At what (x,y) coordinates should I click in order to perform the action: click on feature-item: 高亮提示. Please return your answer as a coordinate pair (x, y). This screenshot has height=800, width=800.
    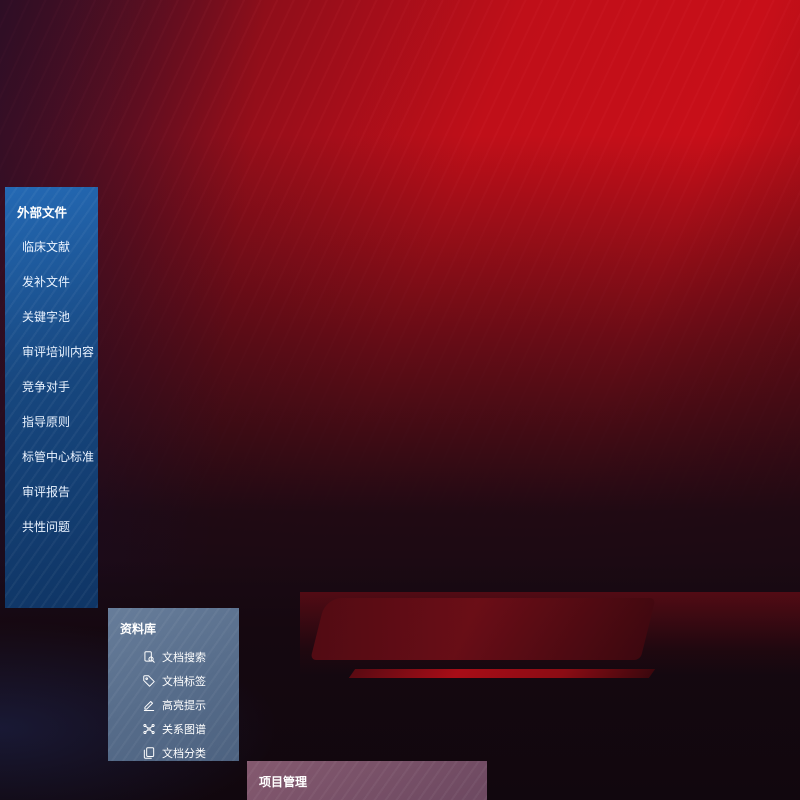
    Looking at the image, I should click on (190, 705).